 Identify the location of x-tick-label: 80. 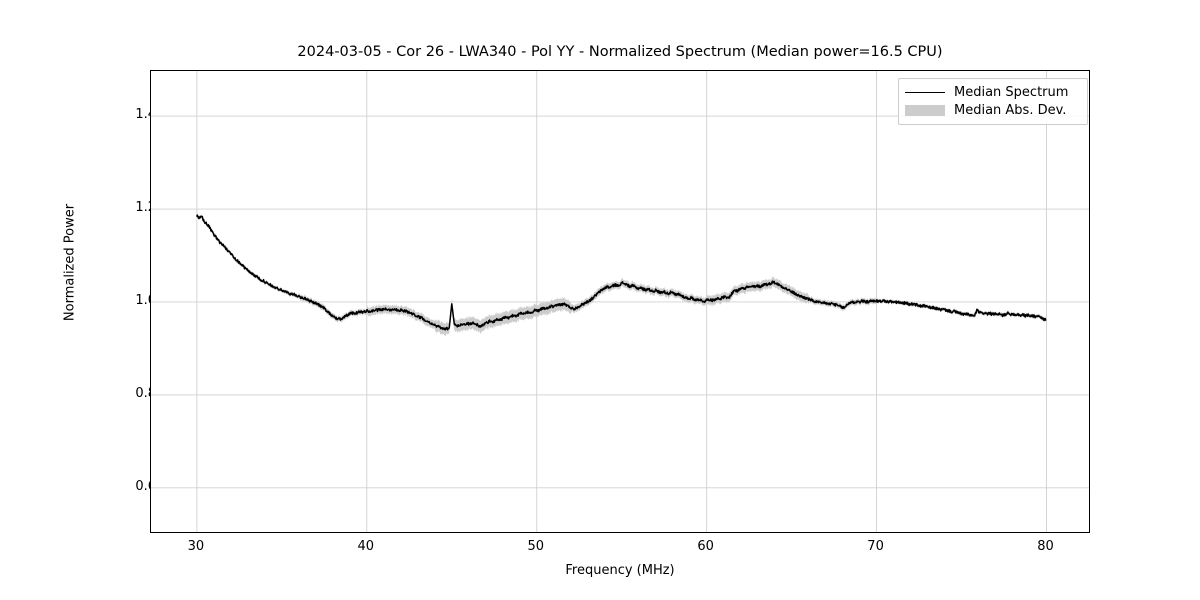
(1045, 546).